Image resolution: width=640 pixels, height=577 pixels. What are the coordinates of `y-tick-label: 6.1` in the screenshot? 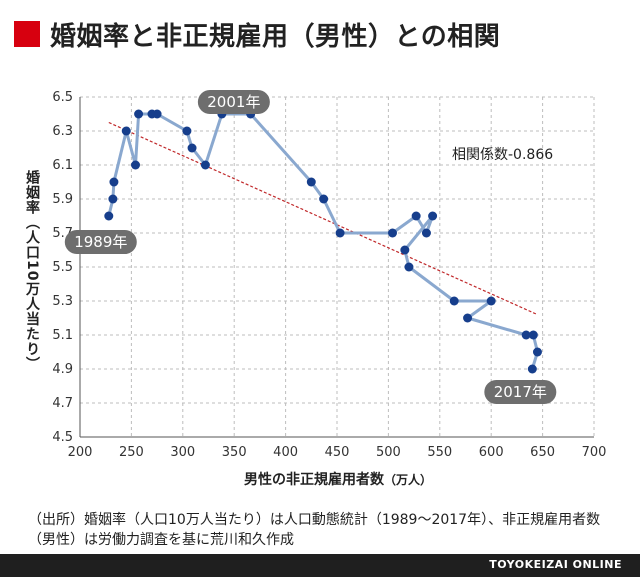 It's located at (62, 165).